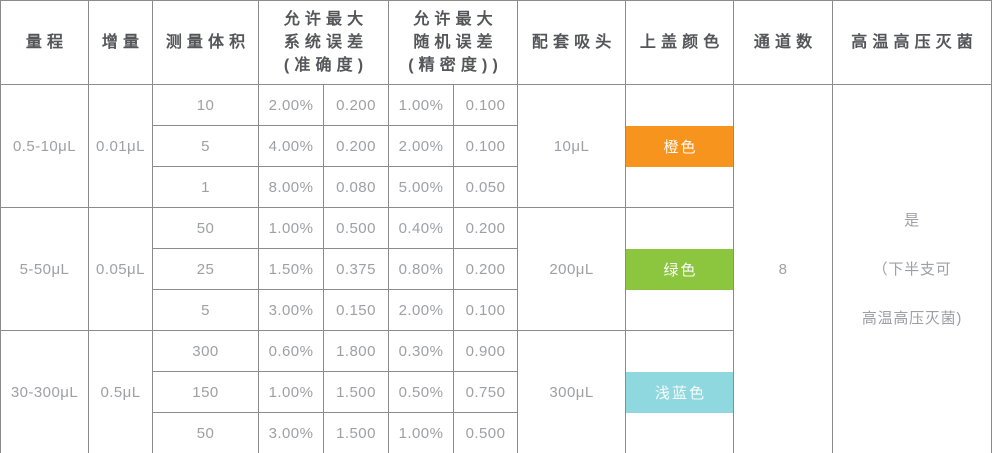 Image resolution: width=992 pixels, height=453 pixels. I want to click on rand-error-pct-cell: 0.40%, so click(421, 228).